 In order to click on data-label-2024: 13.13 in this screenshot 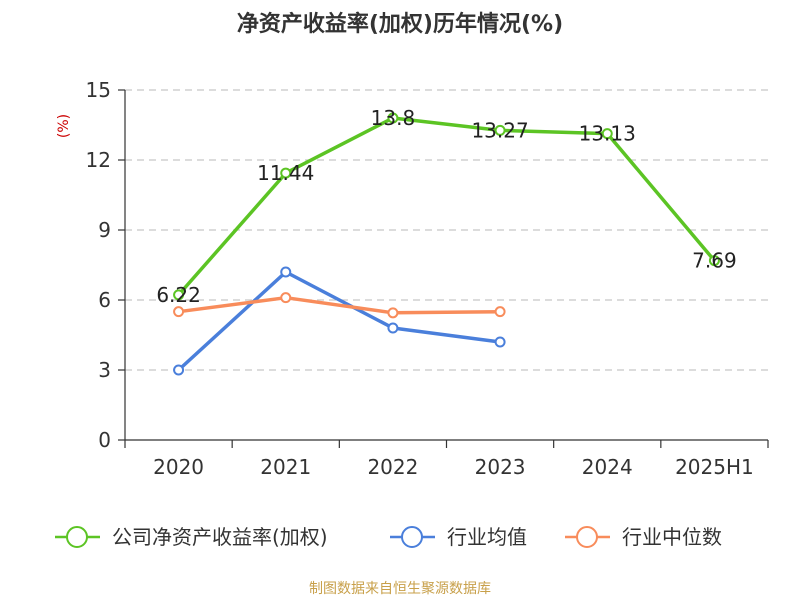, I will do `click(607, 134)`.